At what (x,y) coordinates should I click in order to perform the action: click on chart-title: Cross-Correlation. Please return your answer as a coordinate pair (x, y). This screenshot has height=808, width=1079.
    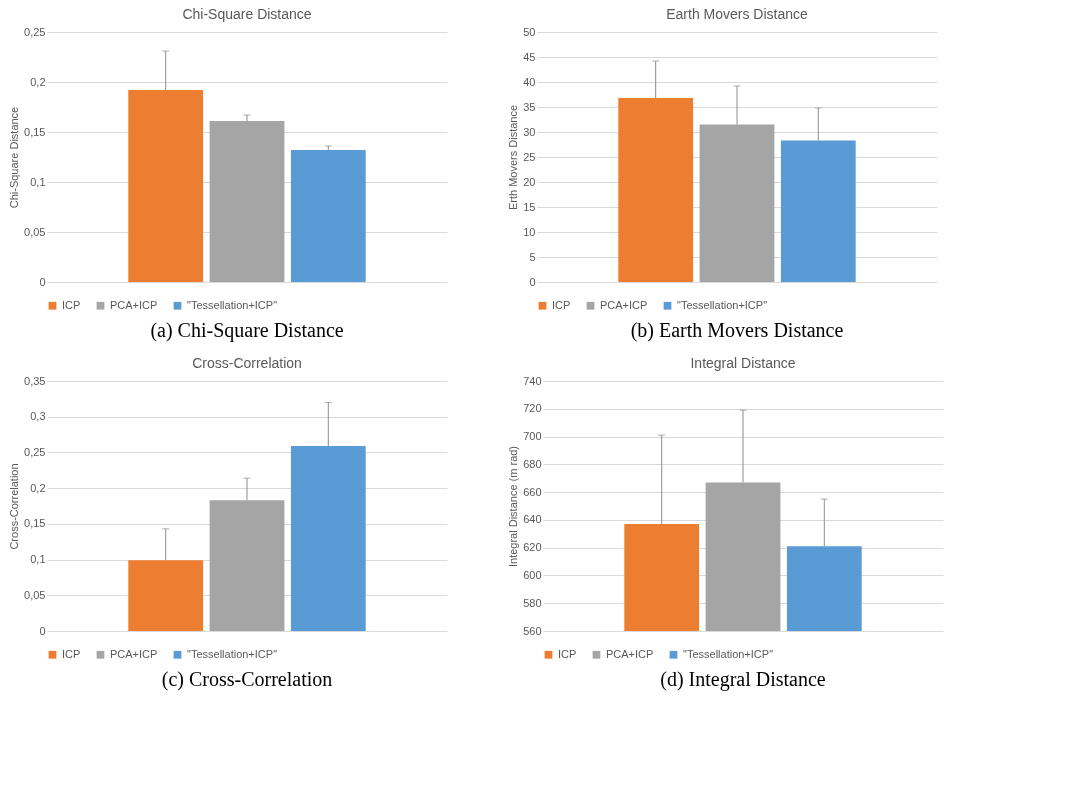
    Looking at the image, I should click on (247, 363).